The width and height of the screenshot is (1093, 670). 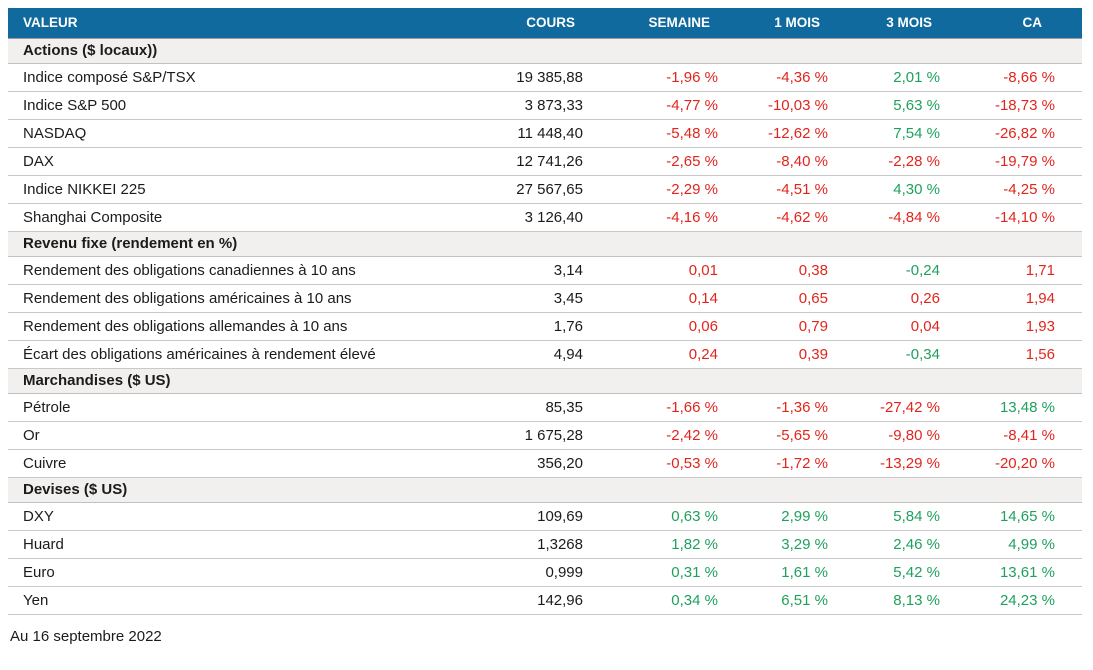 I want to click on change-3-mois: 8,13 %, so click(x=896, y=600).